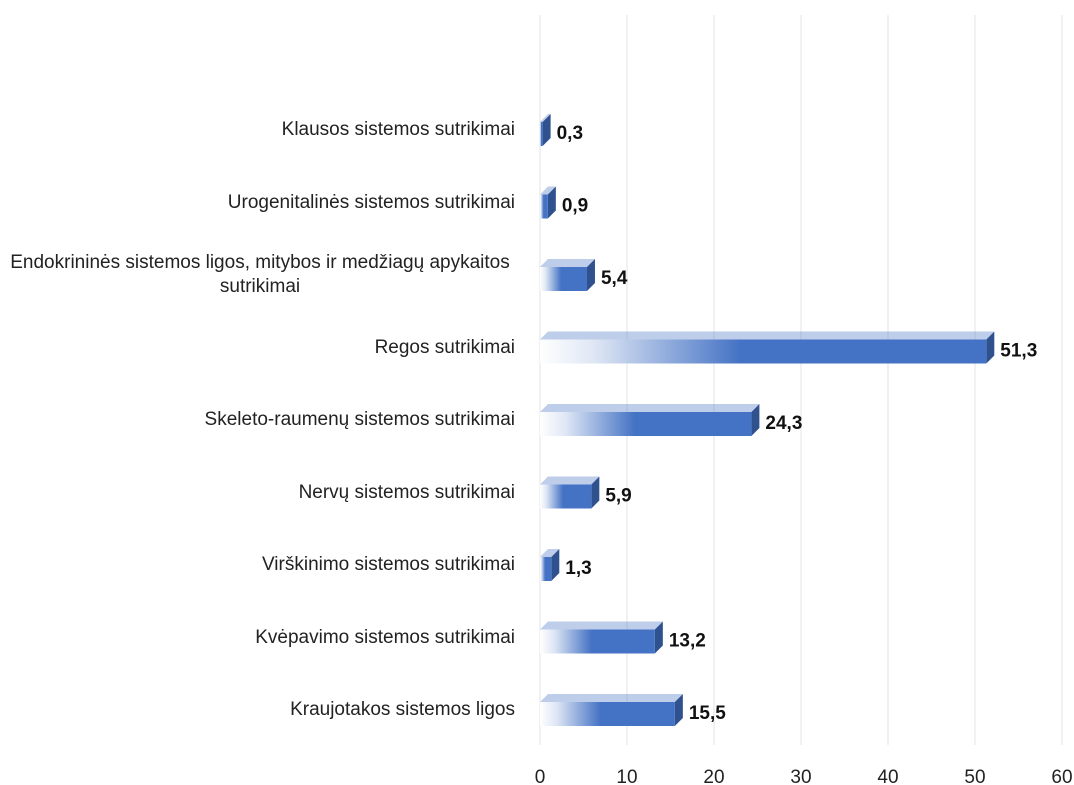 This screenshot has height=785, width=1074. What do you see at coordinates (388, 564) in the screenshot?
I see `y-tick-label: Virškinimo sistemos sutrikimai` at bounding box center [388, 564].